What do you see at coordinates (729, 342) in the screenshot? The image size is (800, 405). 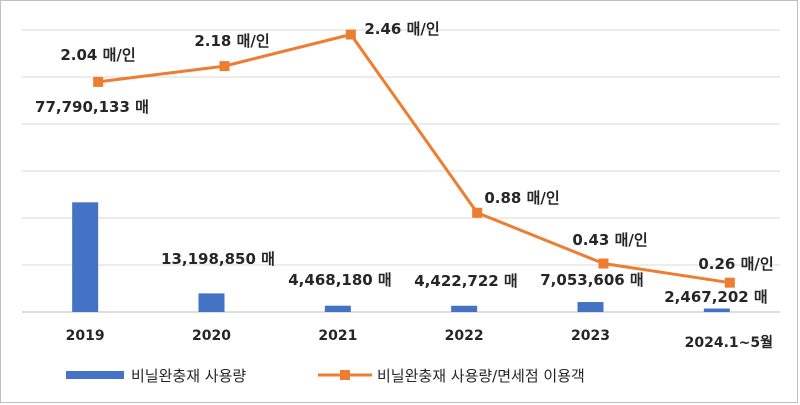 I see `x-tick-label: 2024.1~5월` at bounding box center [729, 342].